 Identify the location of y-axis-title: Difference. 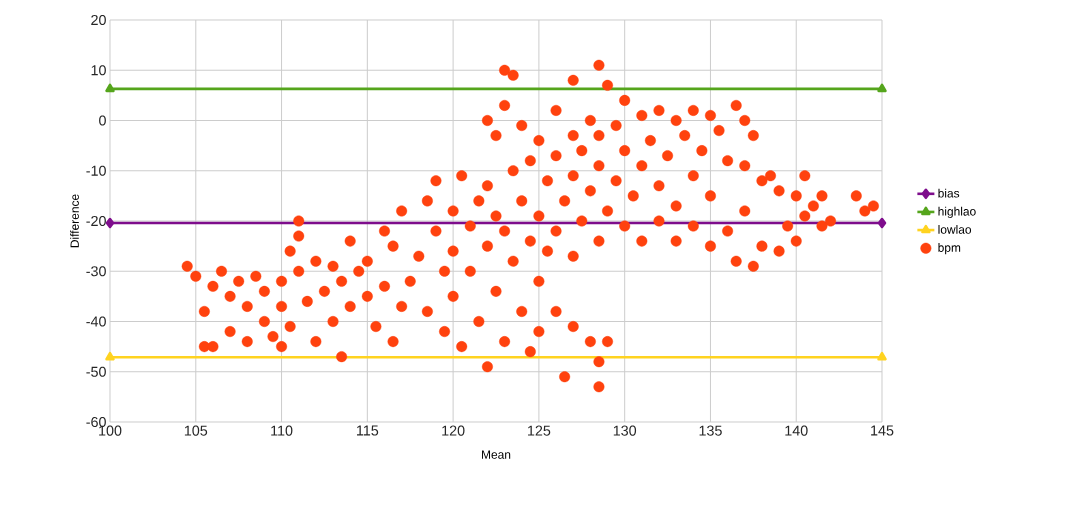
(74, 221).